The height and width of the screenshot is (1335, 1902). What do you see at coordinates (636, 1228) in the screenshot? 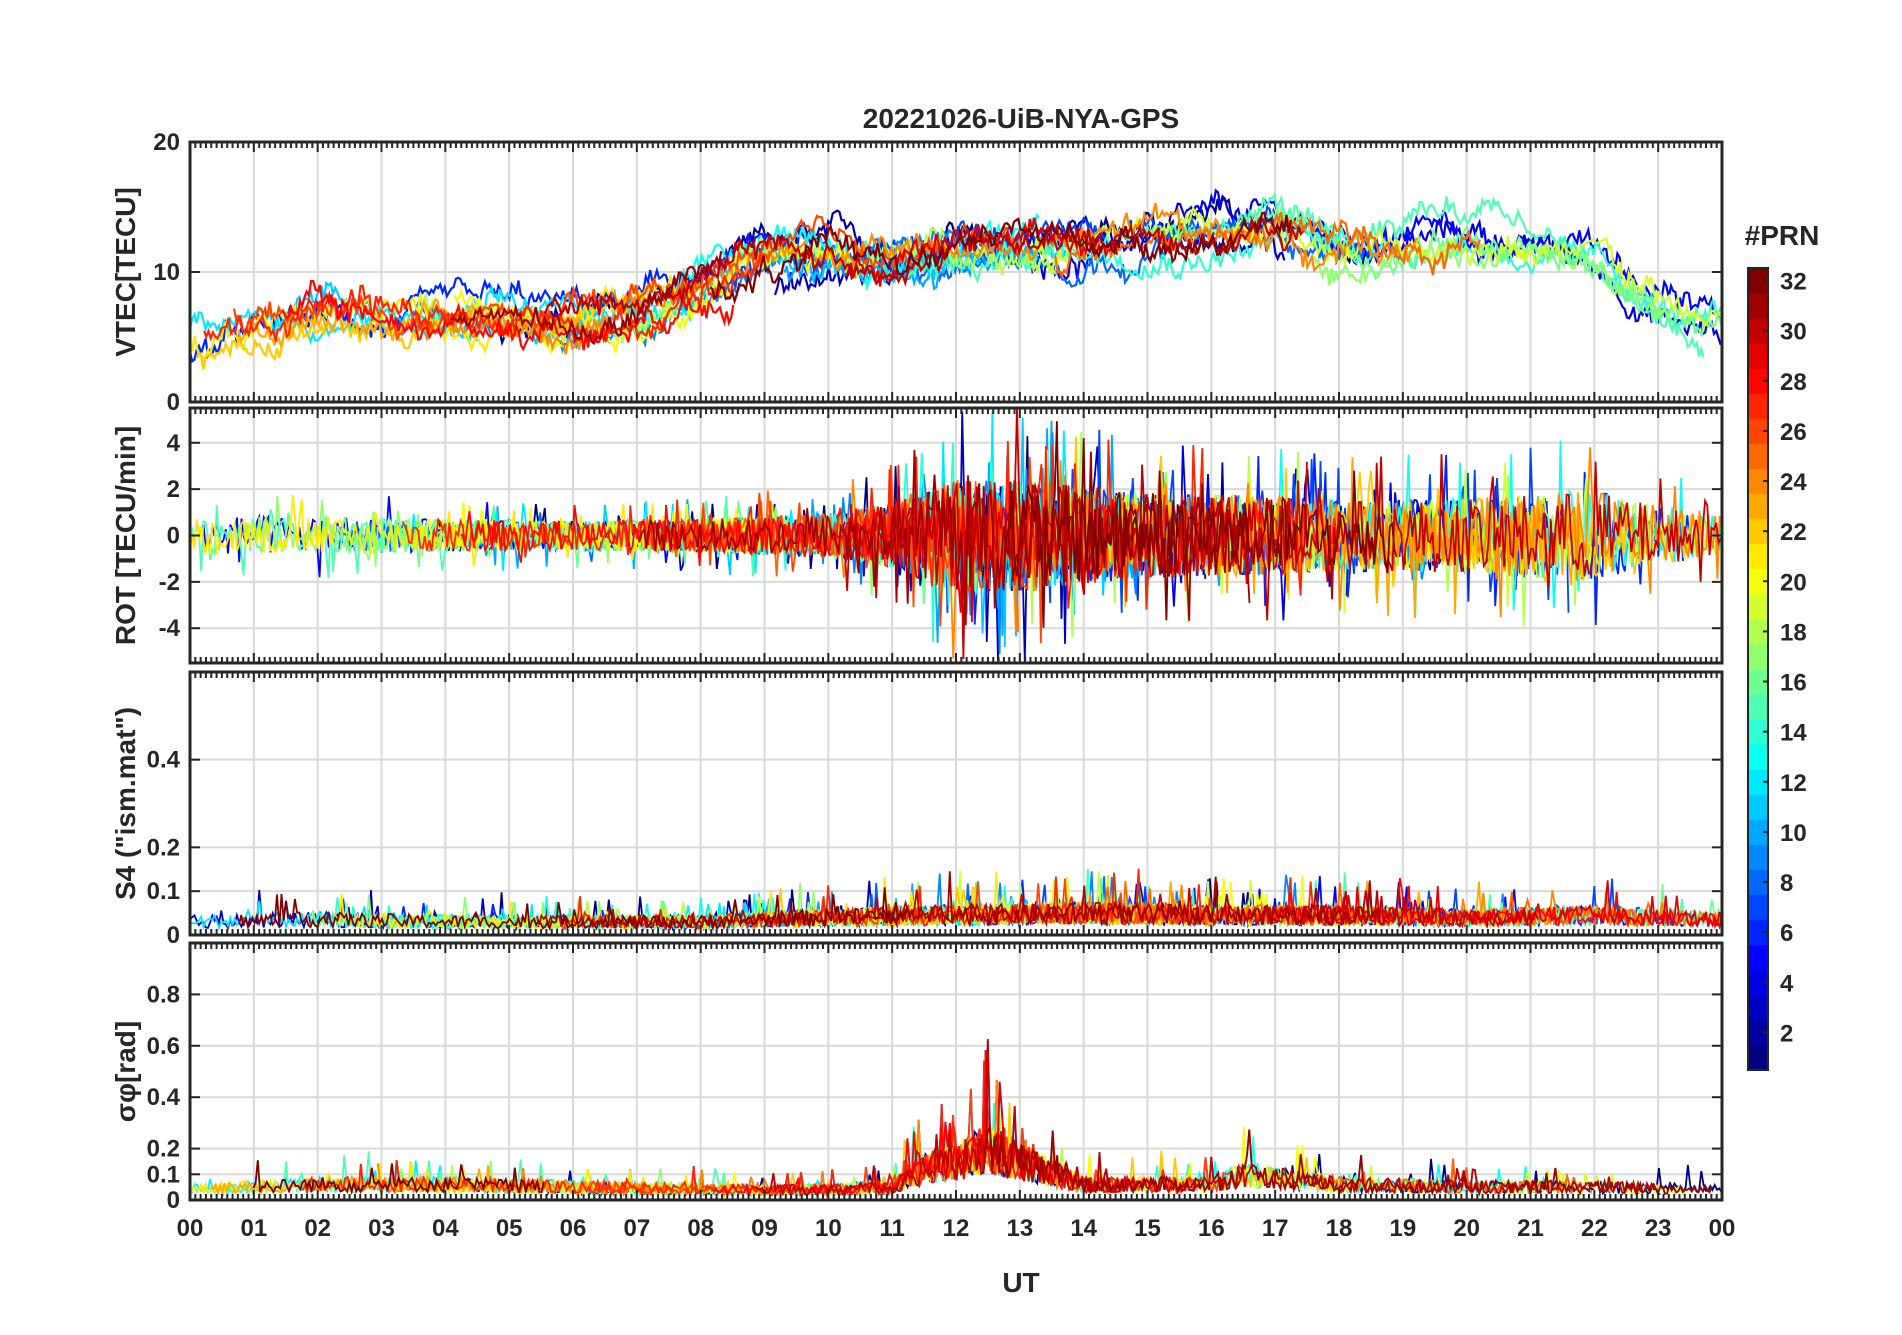
I see `x-tick-label: 07` at bounding box center [636, 1228].